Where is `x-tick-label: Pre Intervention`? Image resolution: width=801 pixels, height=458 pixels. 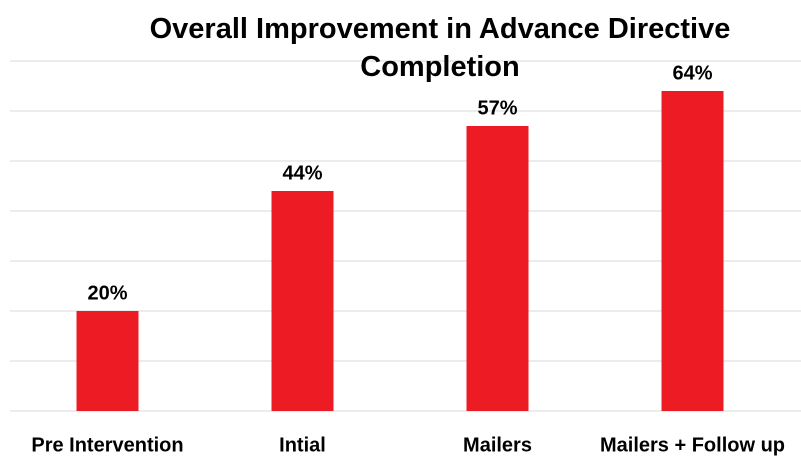
x-tick-label: Pre Intervention is located at coordinates (107, 445).